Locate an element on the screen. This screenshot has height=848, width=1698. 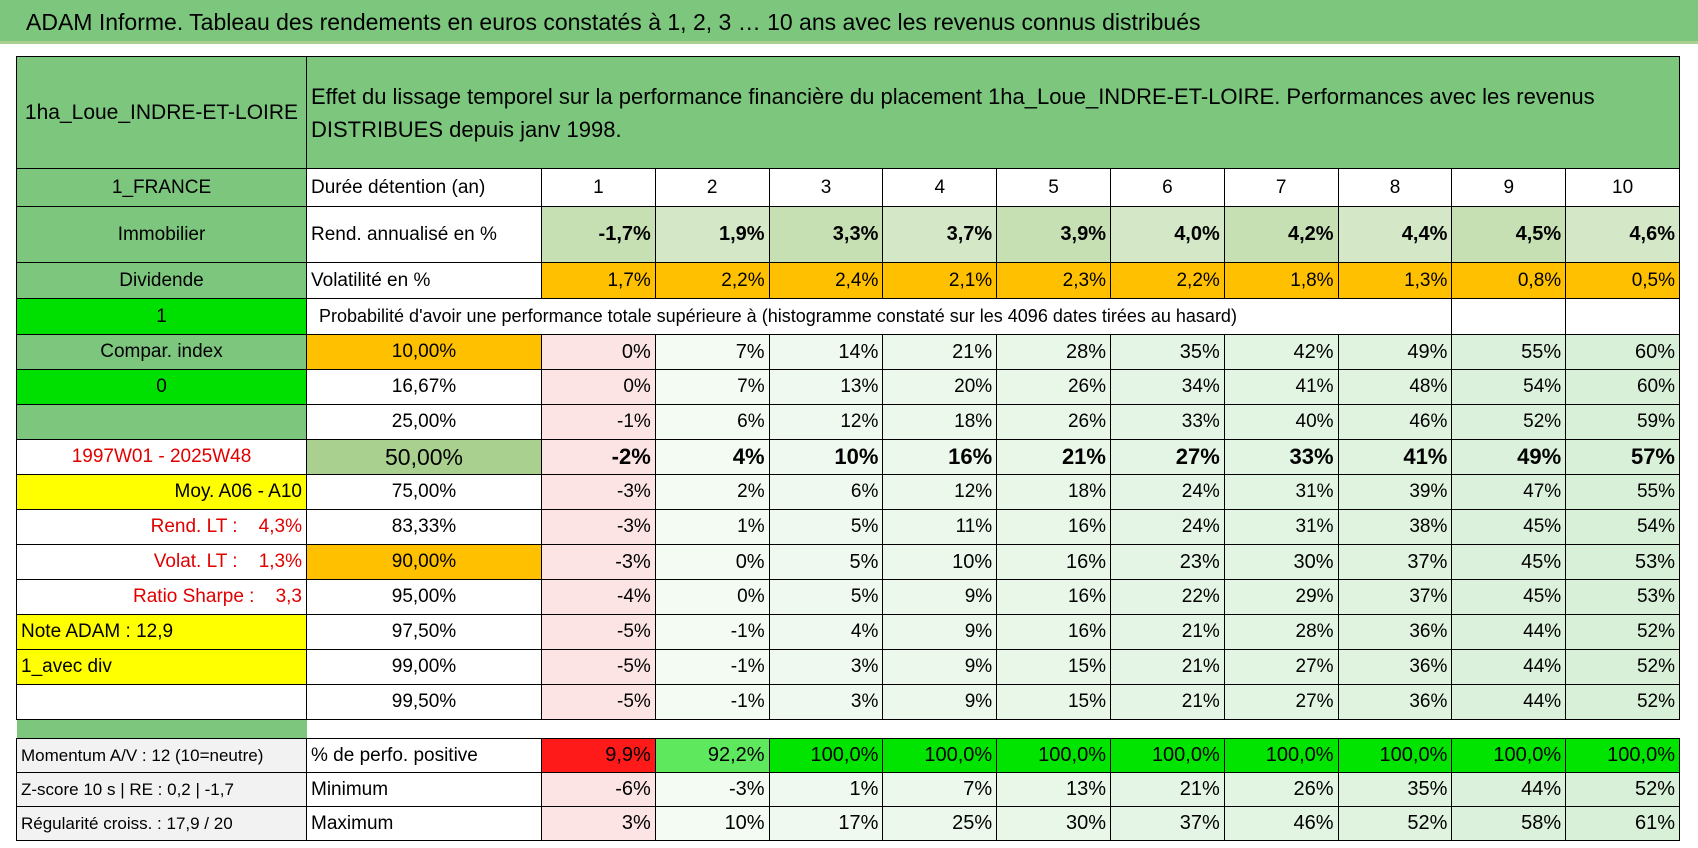
row-label: 50,00% is located at coordinates (424, 457).